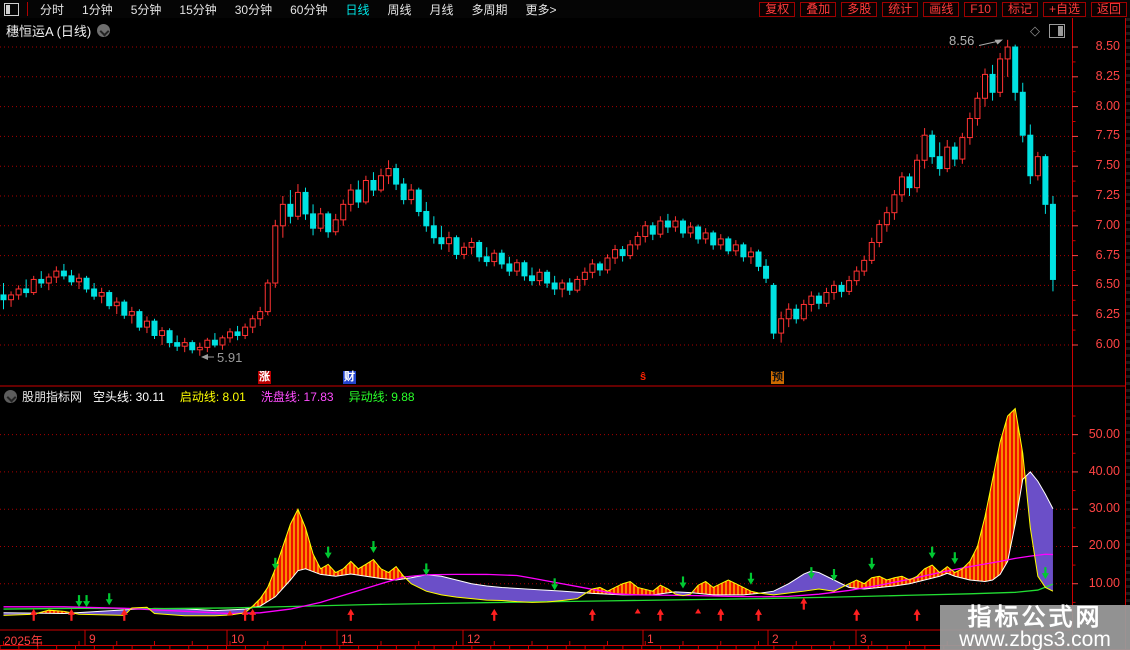  I want to click on watermark-url: www.zbgs3.com, so click(1035, 639).